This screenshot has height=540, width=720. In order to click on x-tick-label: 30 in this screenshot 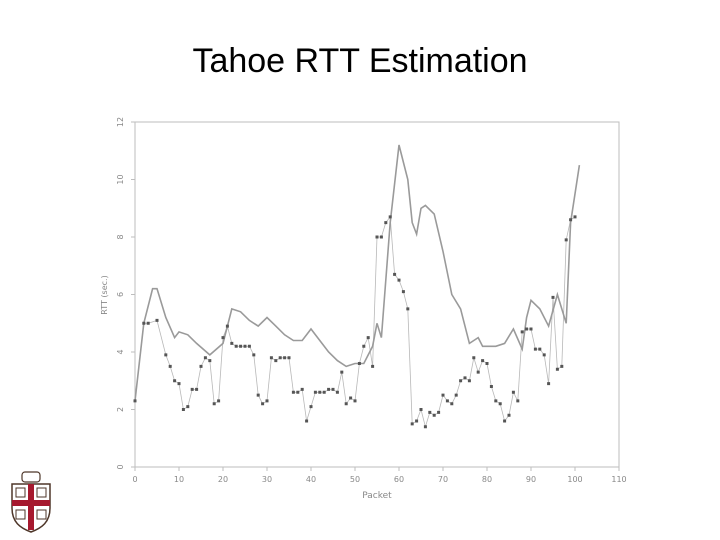, I will do `click(267, 479)`.